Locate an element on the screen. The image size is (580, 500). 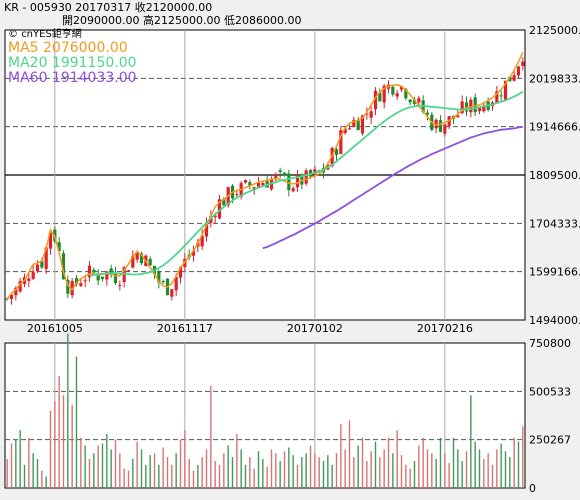
price-y-tick-label: 2125000.0 is located at coordinates (554, 30).